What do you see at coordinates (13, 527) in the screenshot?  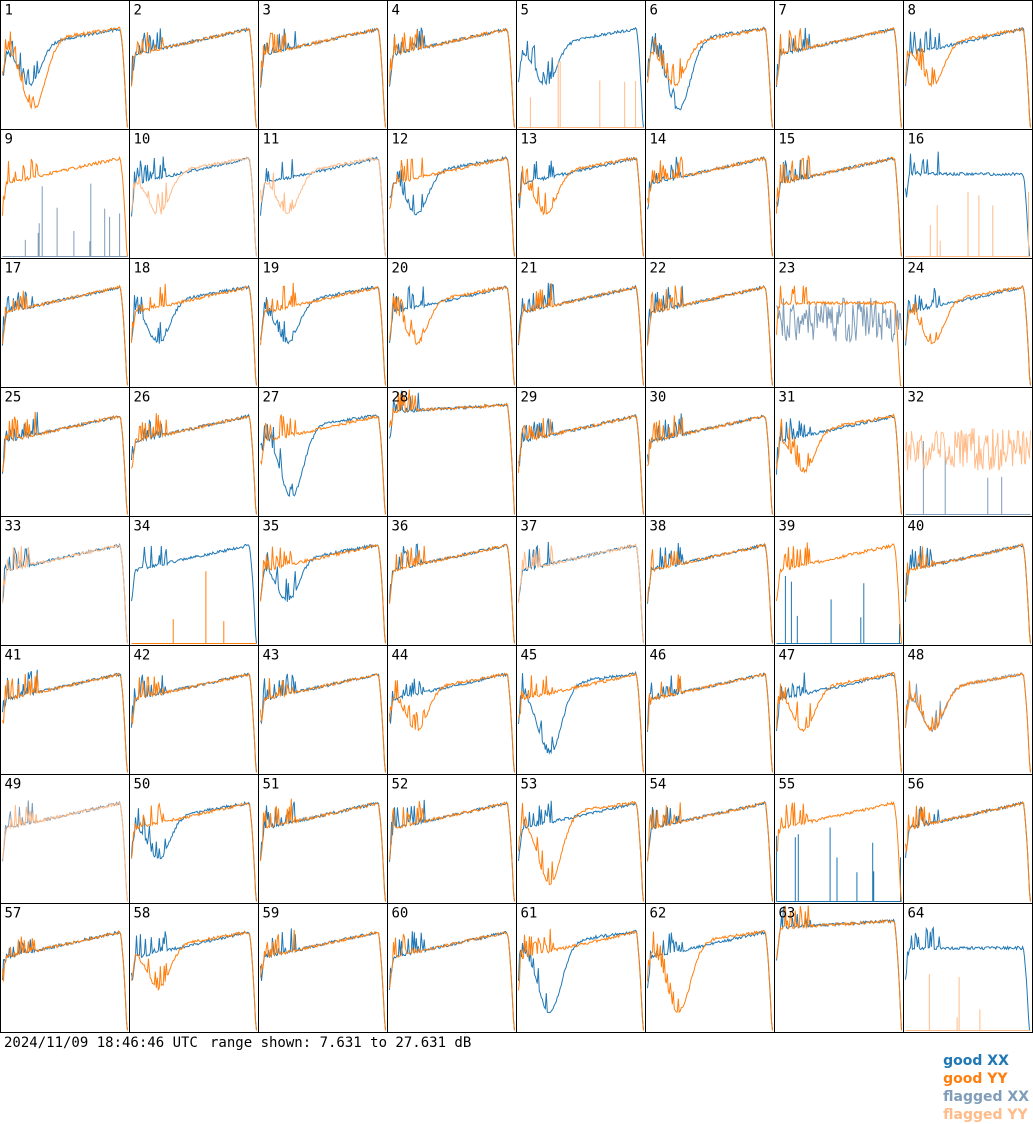 I see `panel-label: 33` at bounding box center [13, 527].